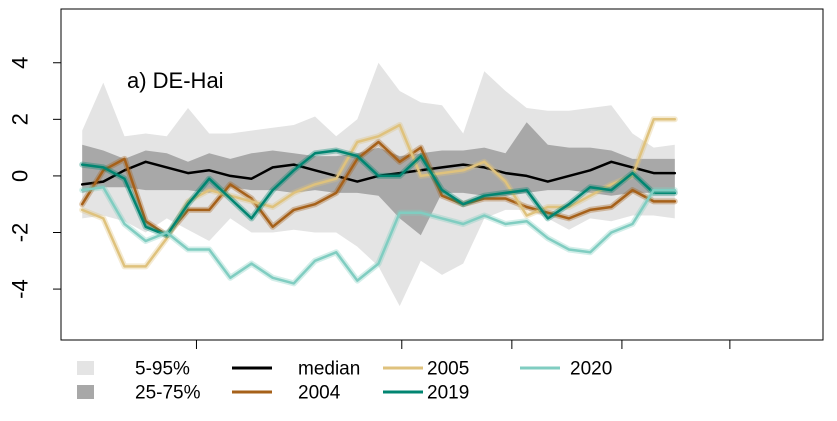 Image resolution: width=837 pixels, height=421 pixels. What do you see at coordinates (378, 193) in the screenshot?
I see `series-line-2019` at bounding box center [378, 193].